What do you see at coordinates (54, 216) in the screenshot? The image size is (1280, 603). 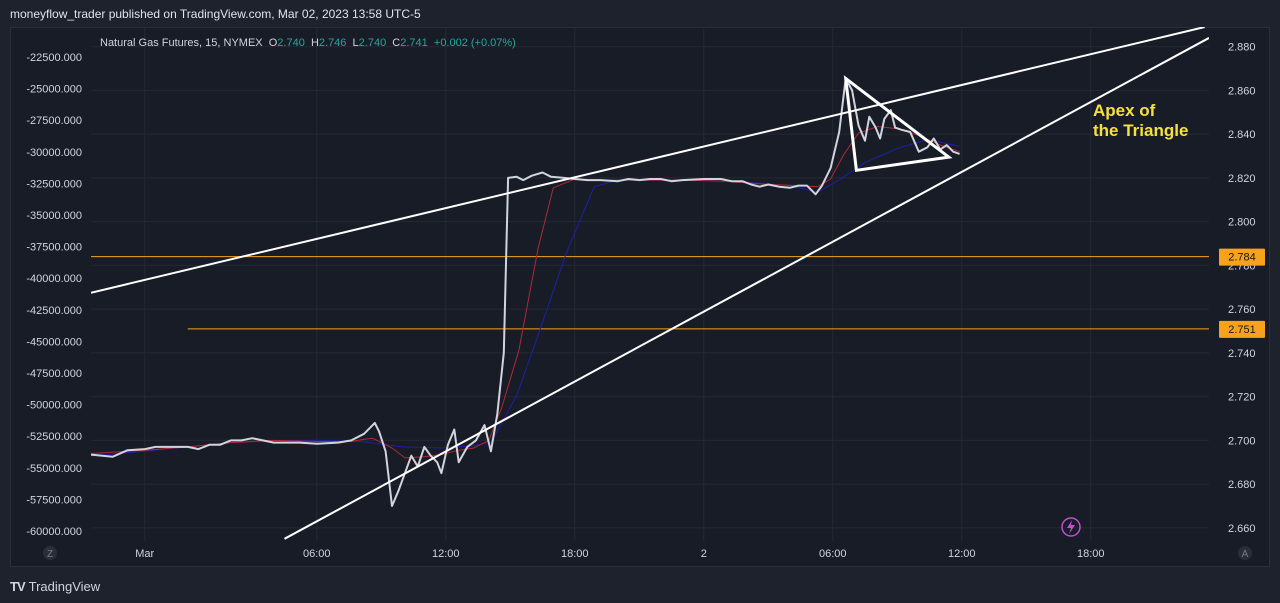 I see `left-axis-tick-label: -35000.000` at bounding box center [54, 216].